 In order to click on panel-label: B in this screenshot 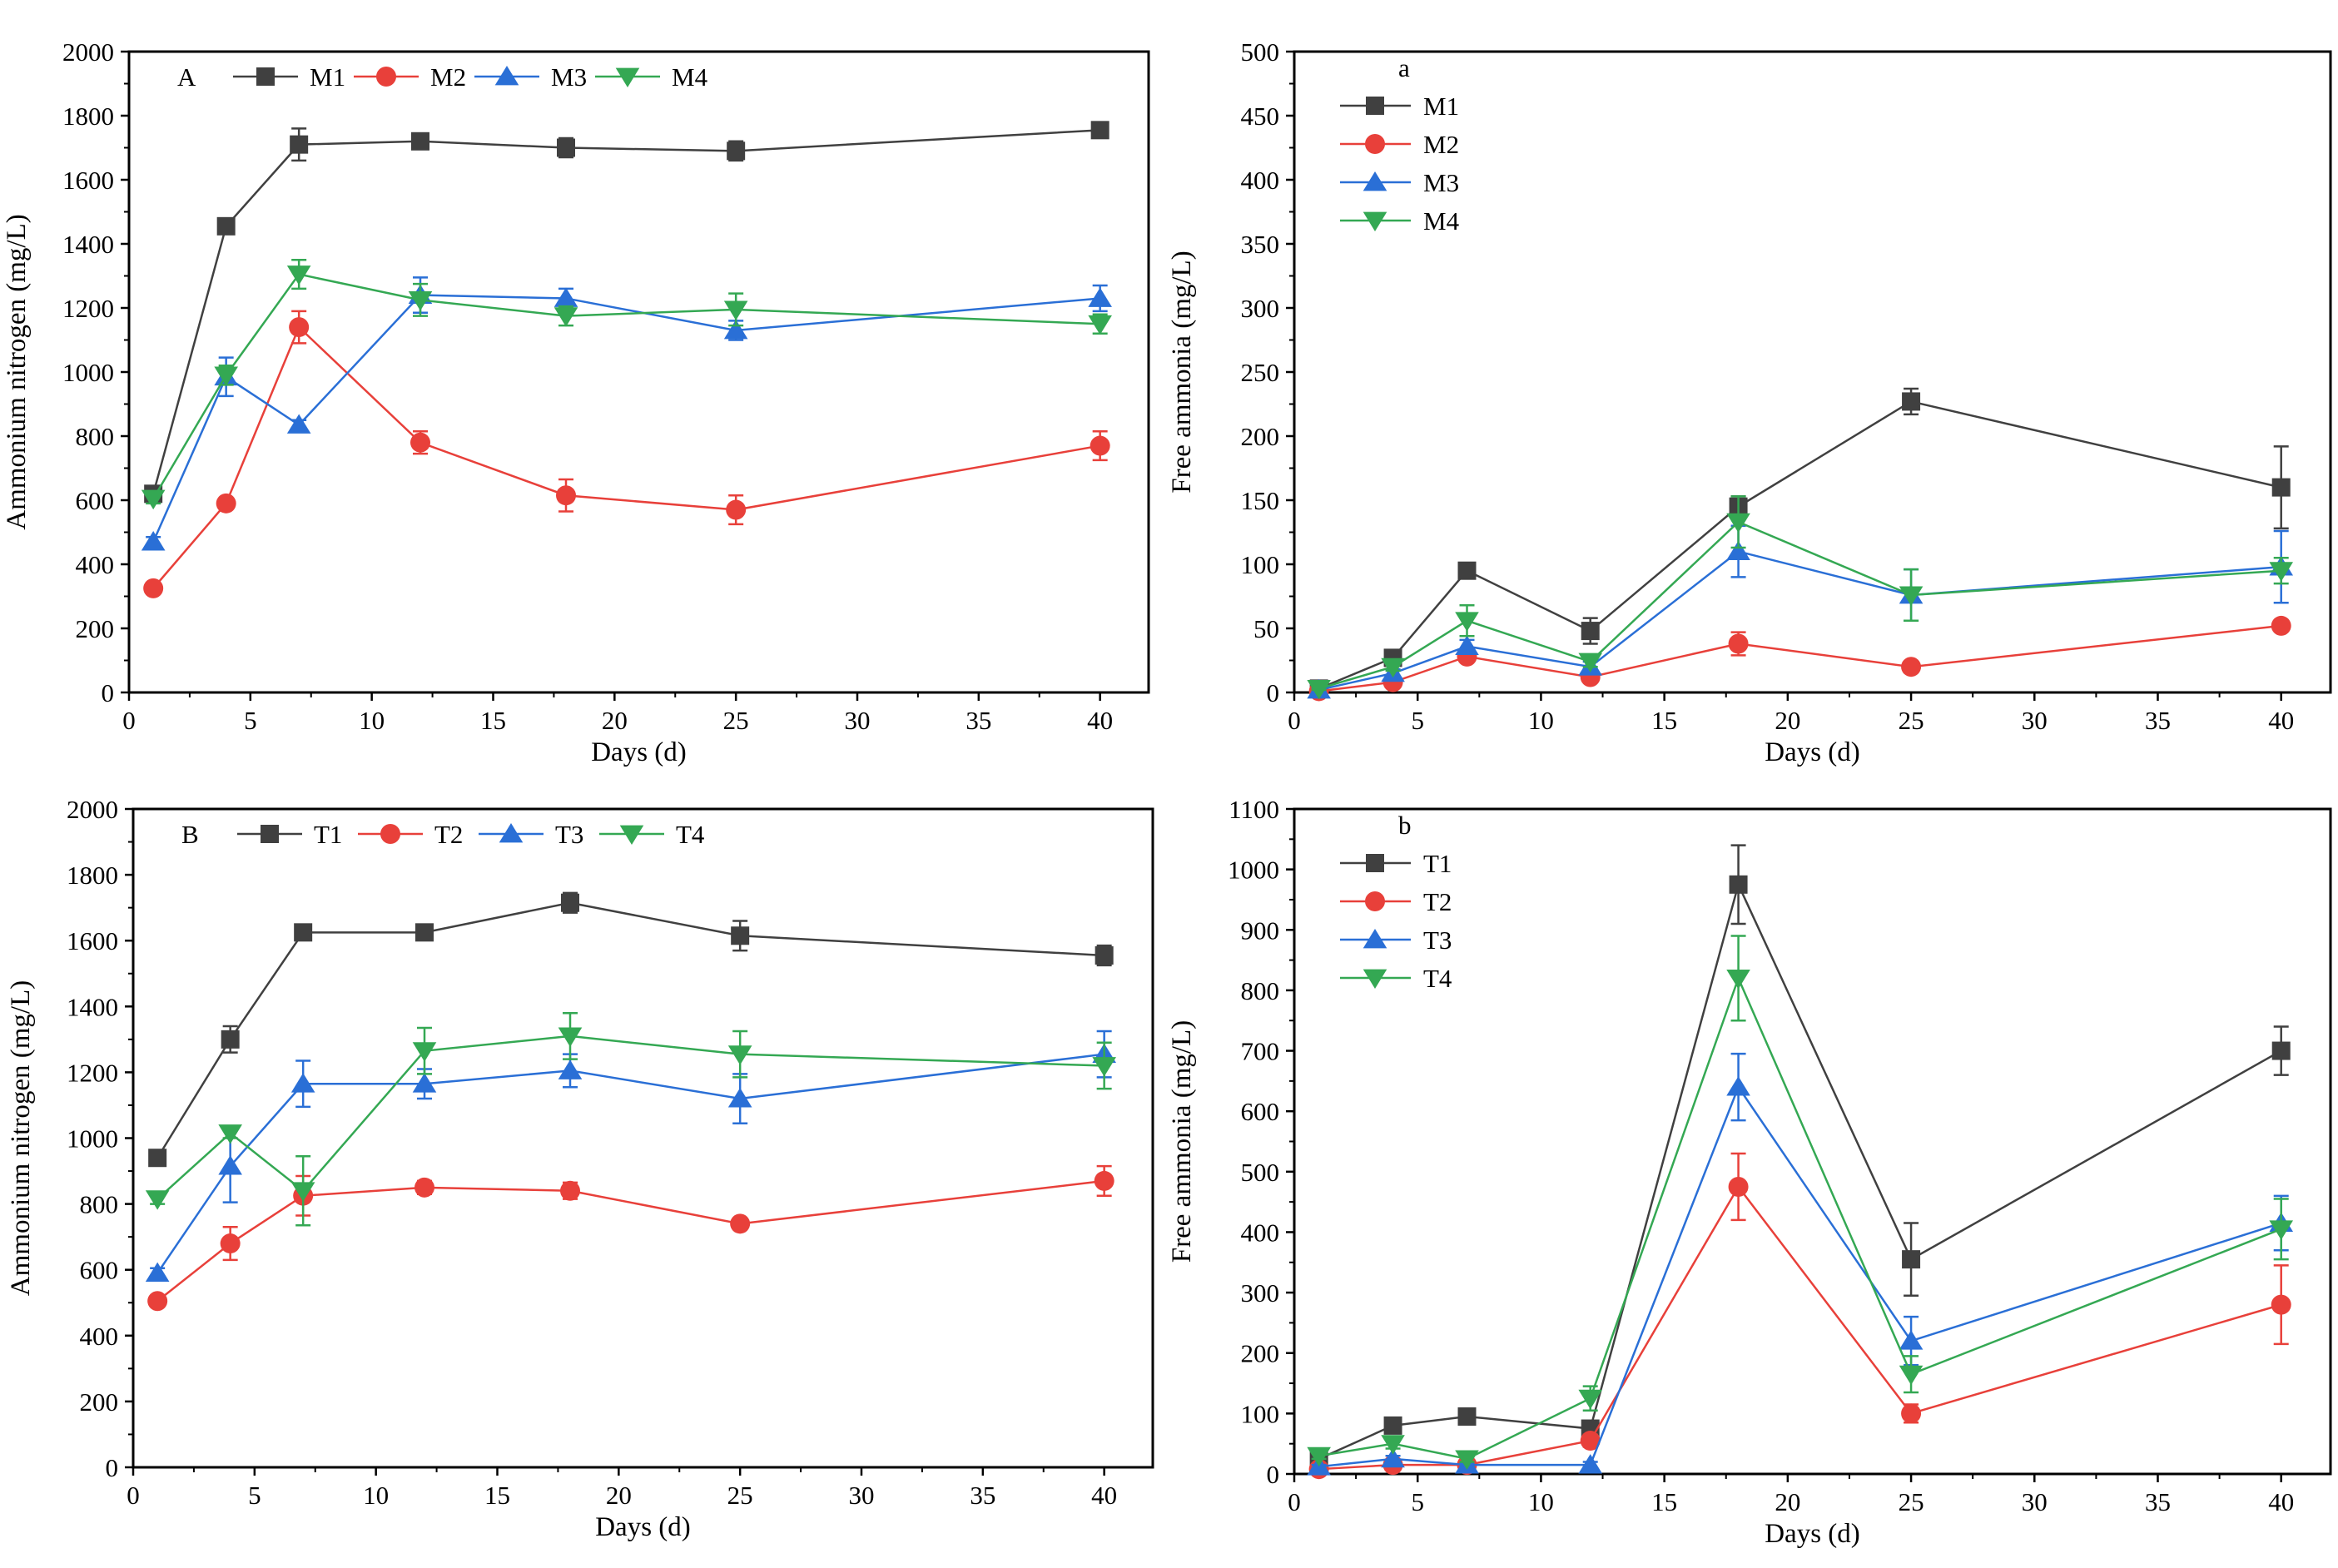, I will do `click(190, 834)`.